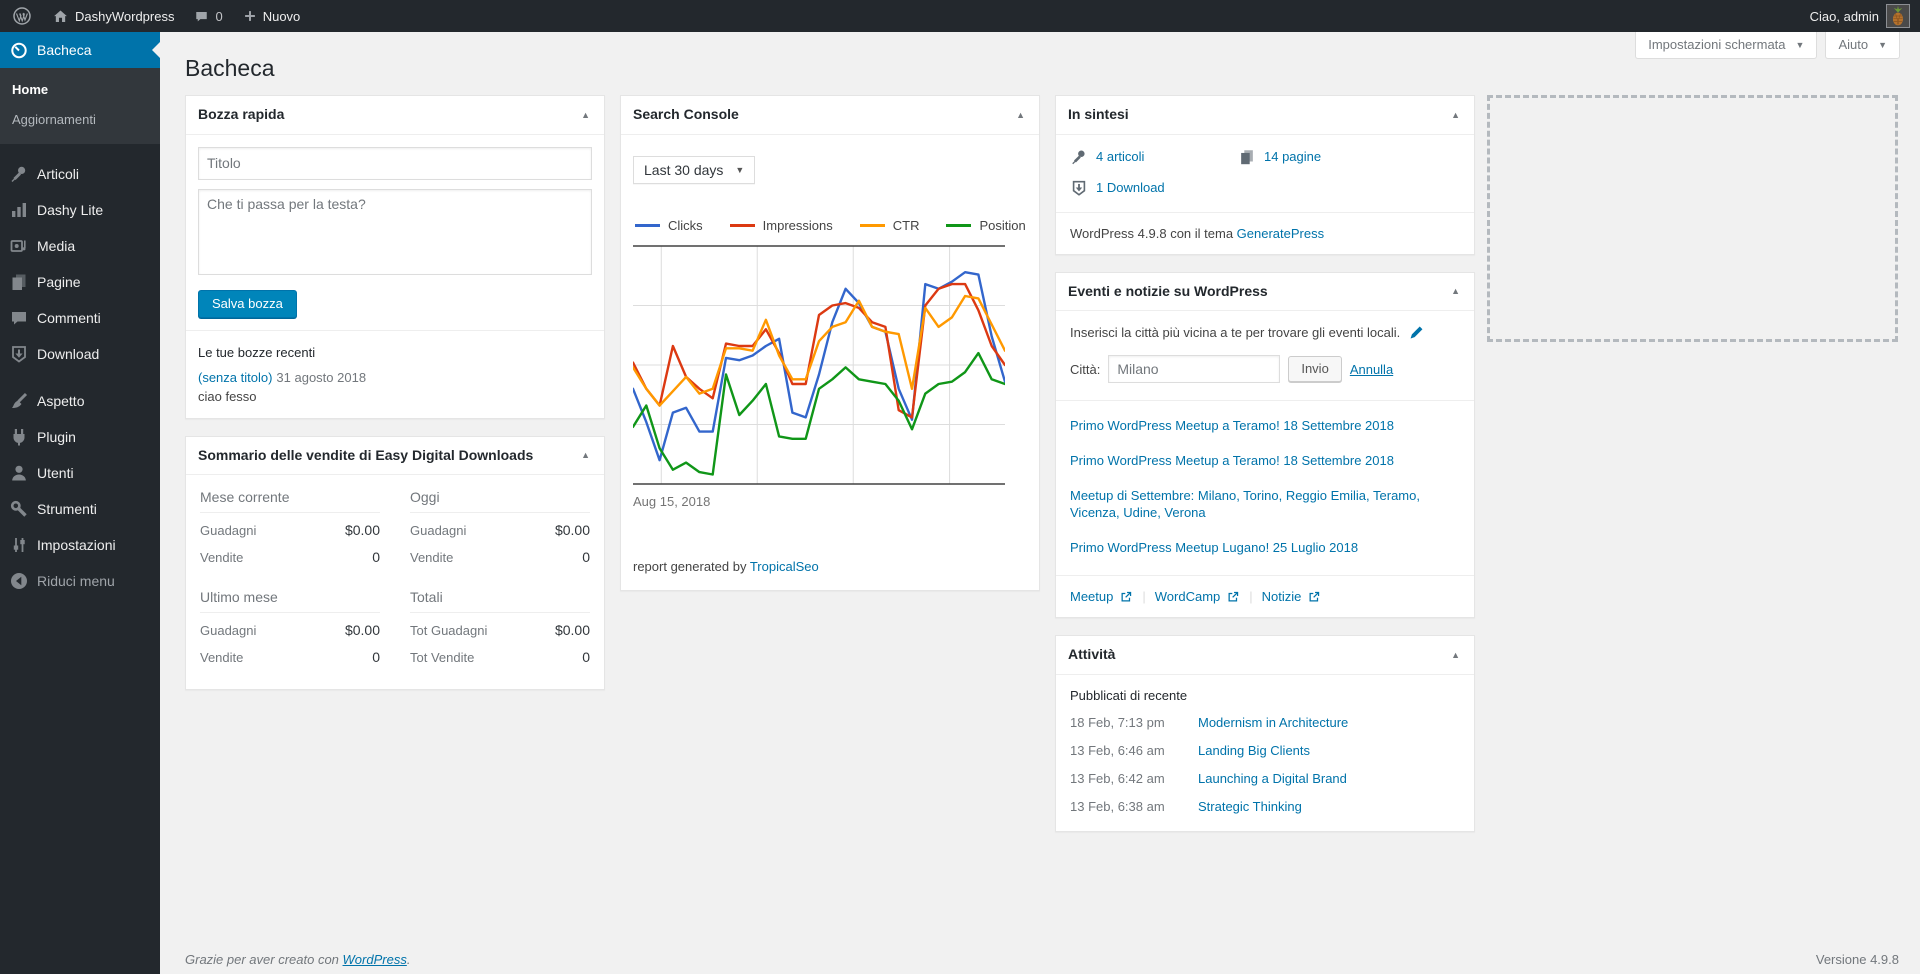 The width and height of the screenshot is (1920, 974). What do you see at coordinates (80, 210) in the screenshot?
I see `sidebar-item-dashy-lite: Dashy Lite` at bounding box center [80, 210].